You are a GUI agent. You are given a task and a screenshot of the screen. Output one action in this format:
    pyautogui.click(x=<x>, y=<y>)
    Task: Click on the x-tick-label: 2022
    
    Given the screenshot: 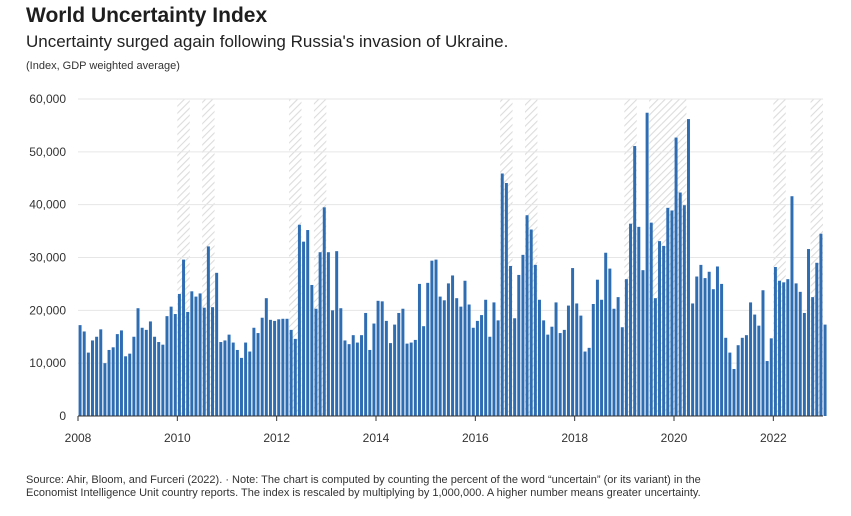 What is the action you would take?
    pyautogui.click(x=773, y=438)
    